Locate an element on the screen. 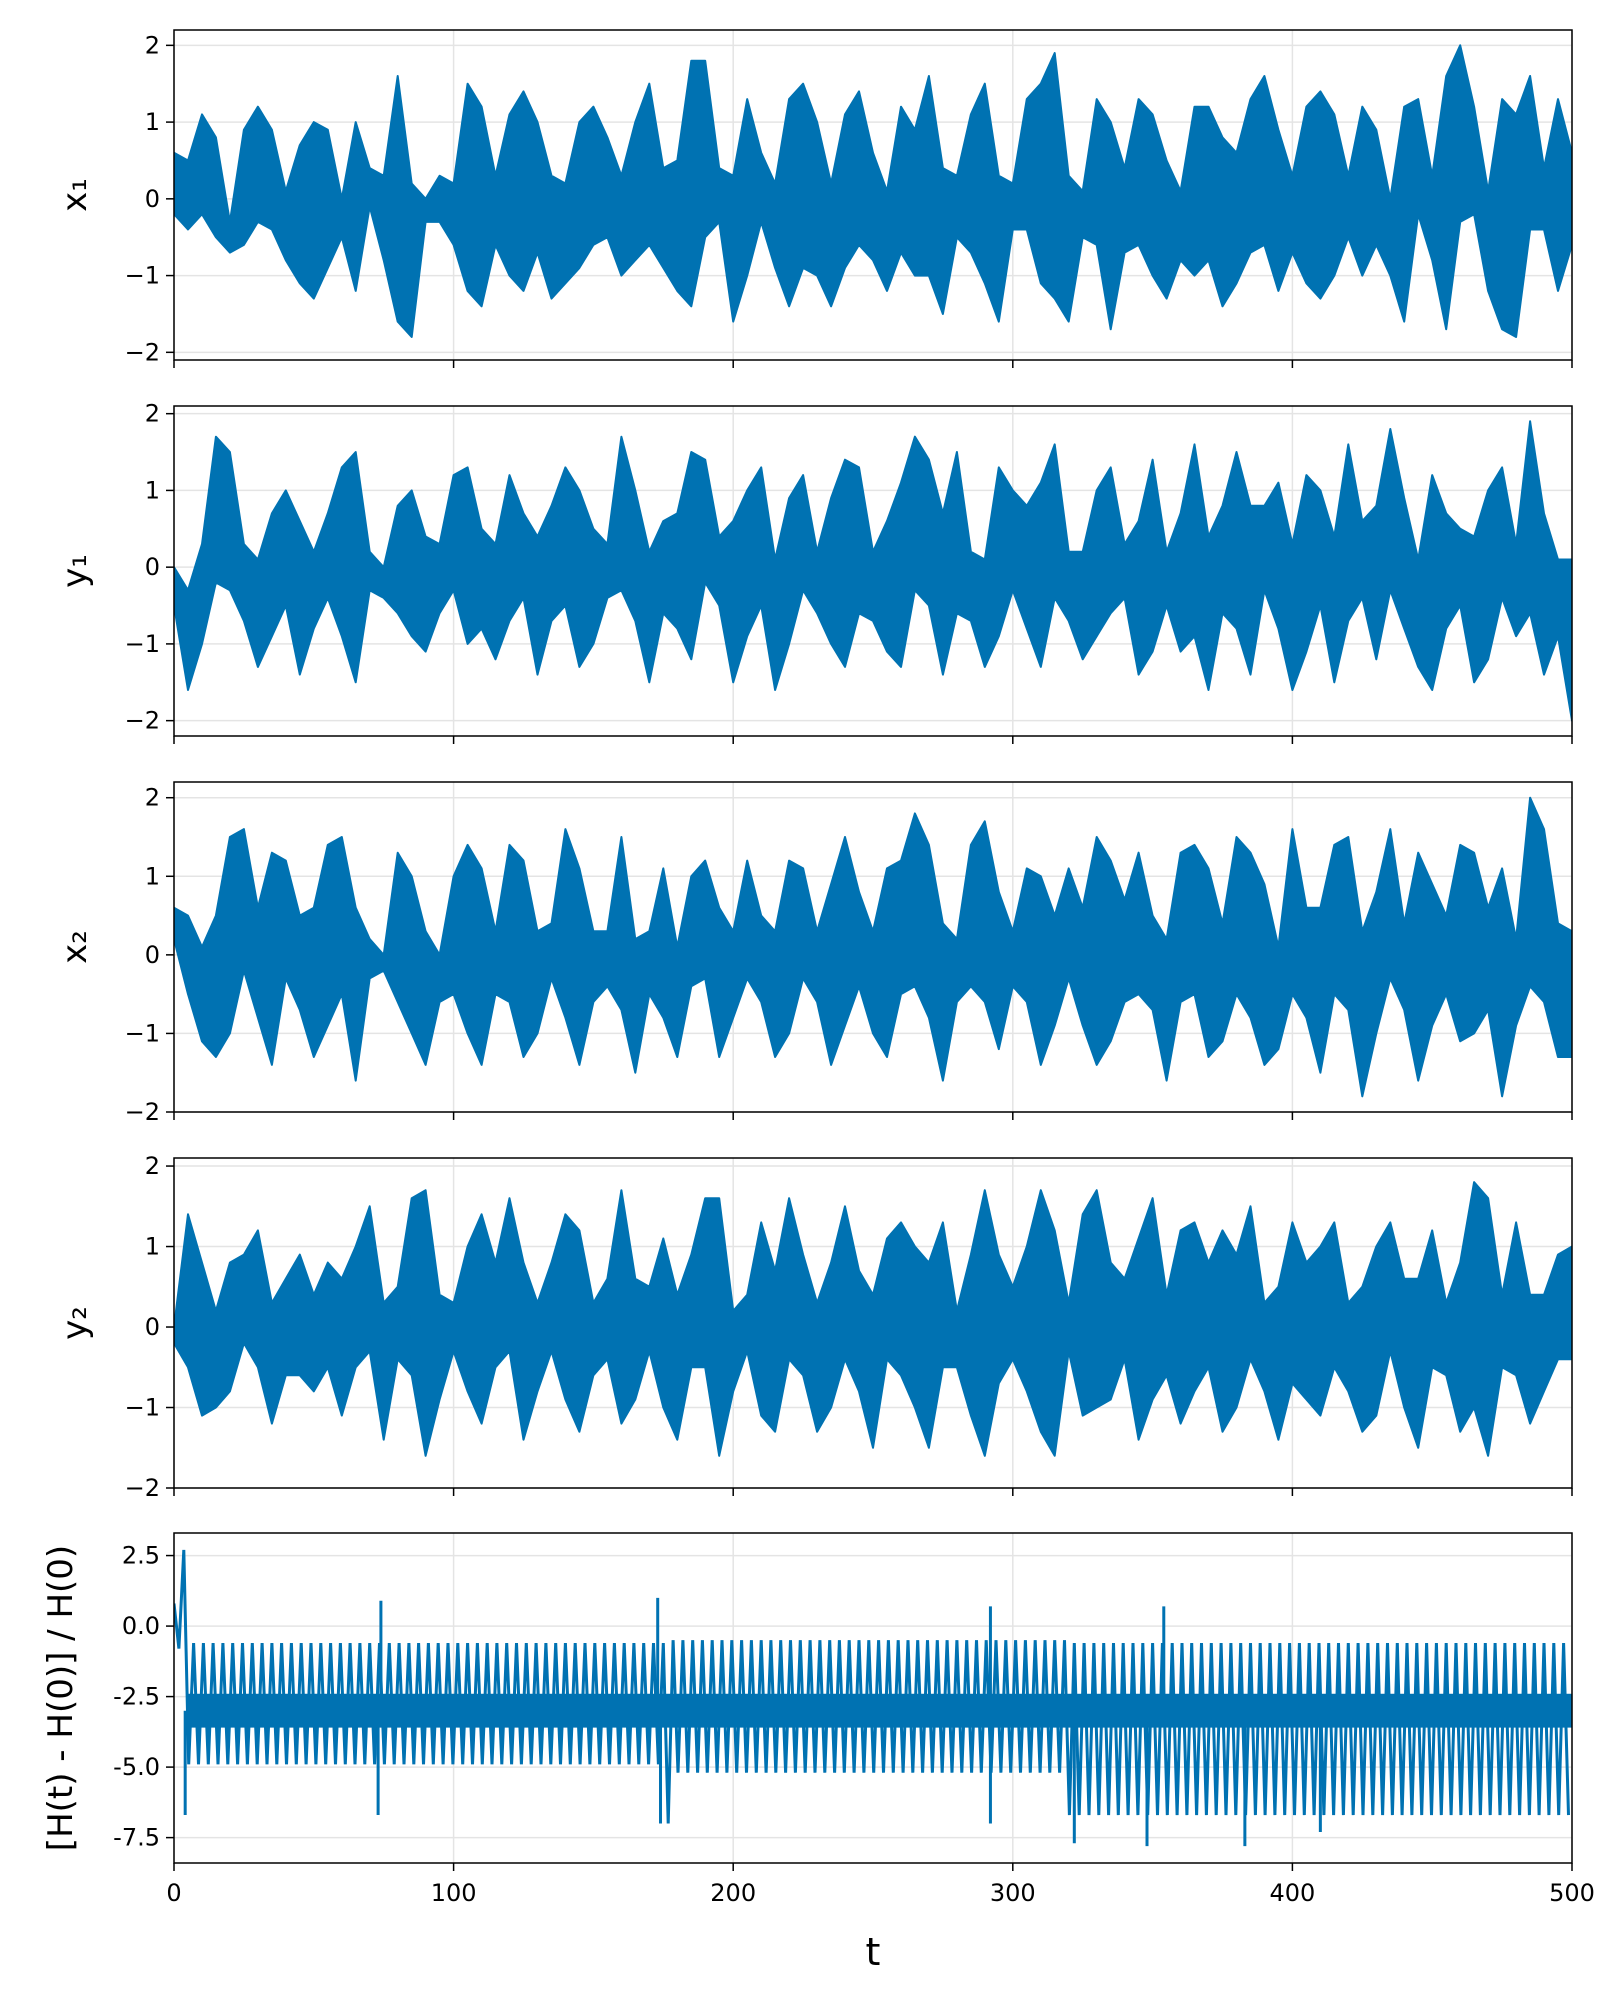  y-tick-label: -5.0 is located at coordinates (136, 1767).